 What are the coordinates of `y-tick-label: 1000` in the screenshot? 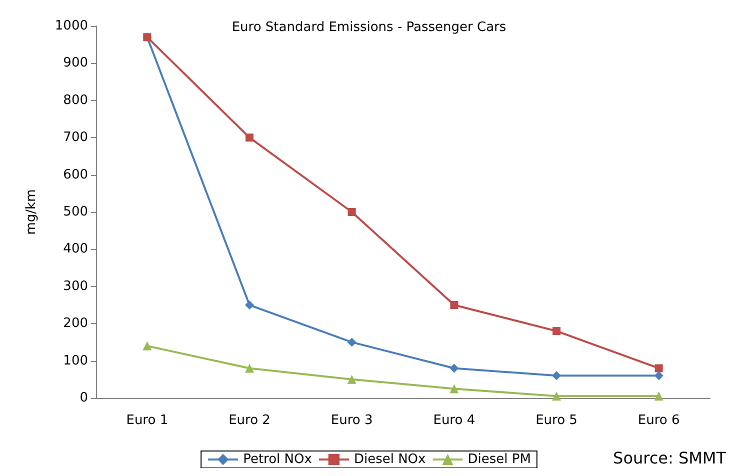 It's located at (71, 26).